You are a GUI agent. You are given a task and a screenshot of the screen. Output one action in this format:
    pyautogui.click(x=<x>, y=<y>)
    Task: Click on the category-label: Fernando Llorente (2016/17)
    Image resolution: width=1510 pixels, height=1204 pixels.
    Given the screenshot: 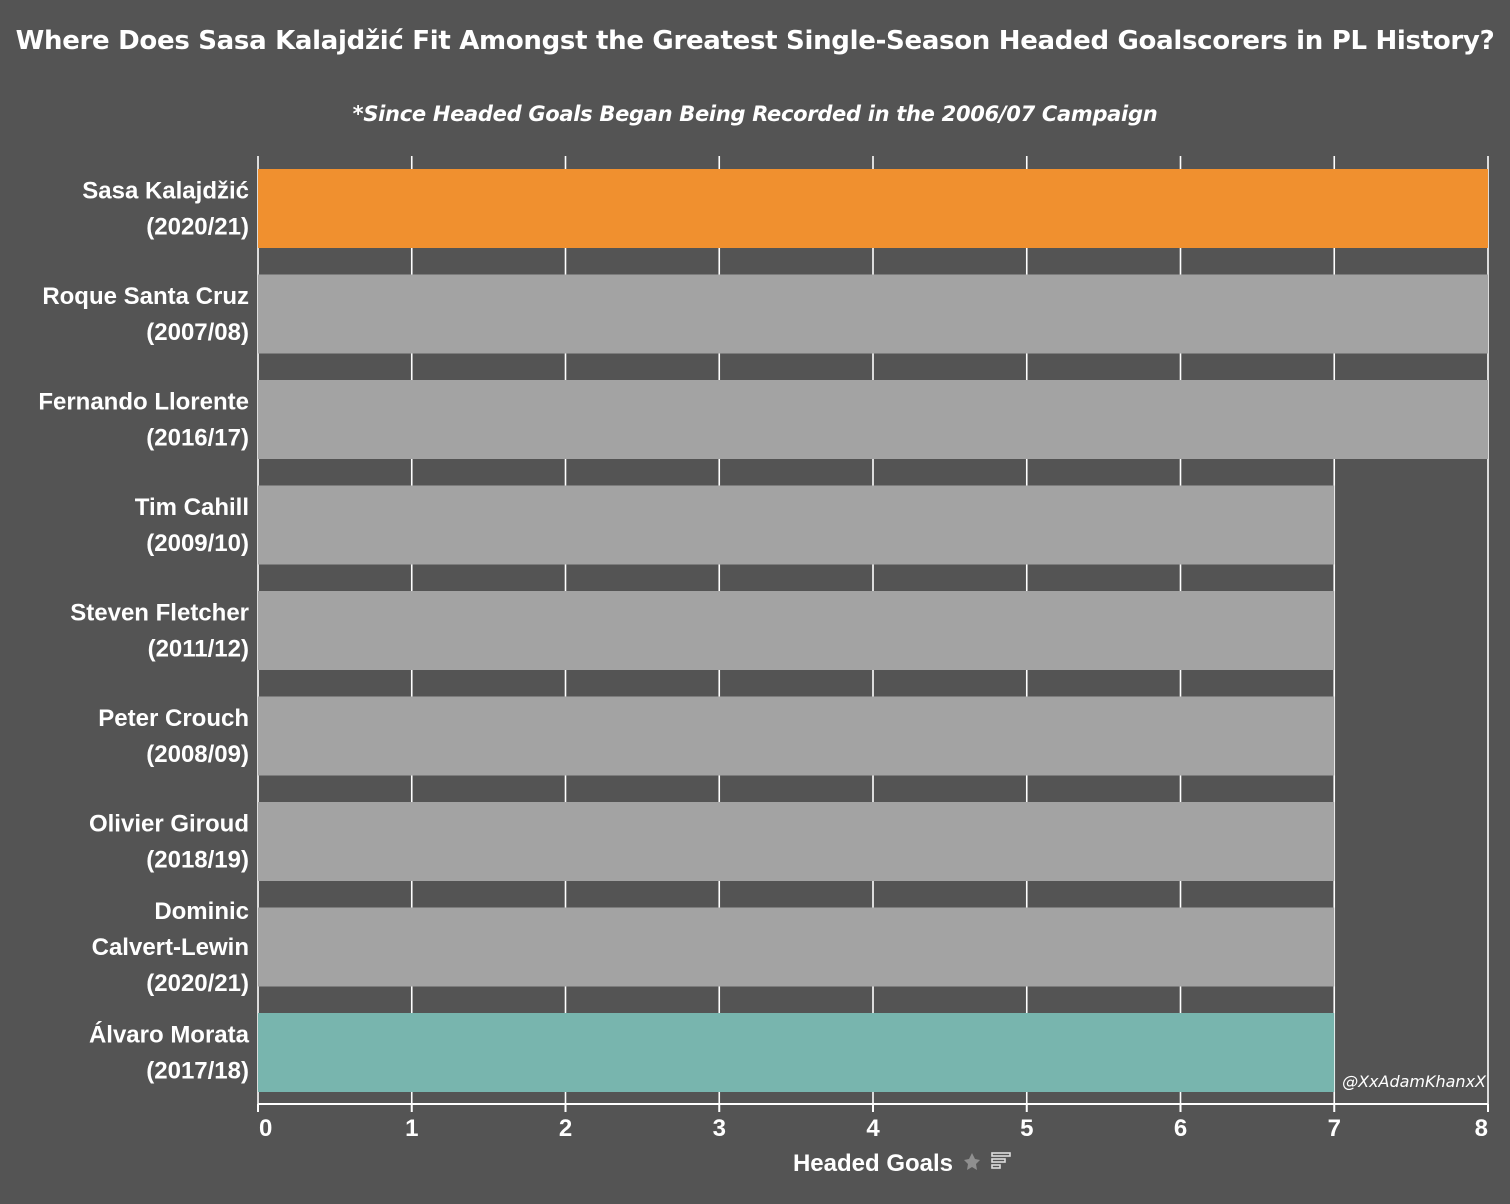 What is the action you would take?
    pyautogui.click(x=143, y=420)
    